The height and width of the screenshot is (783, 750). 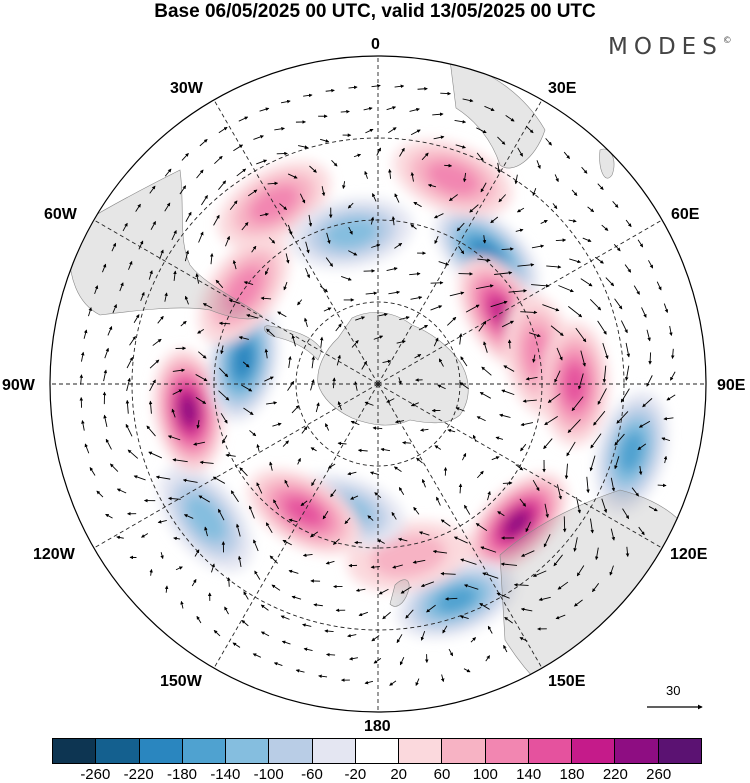 I want to click on colorbar-tick-label: 60, so click(x=442, y=774).